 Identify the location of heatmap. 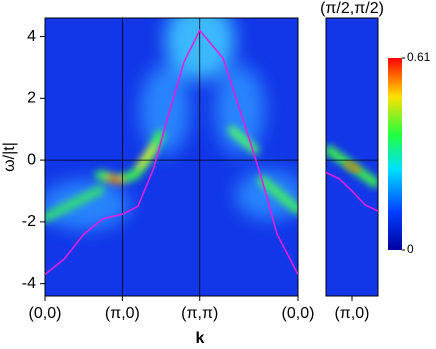
(352, 157).